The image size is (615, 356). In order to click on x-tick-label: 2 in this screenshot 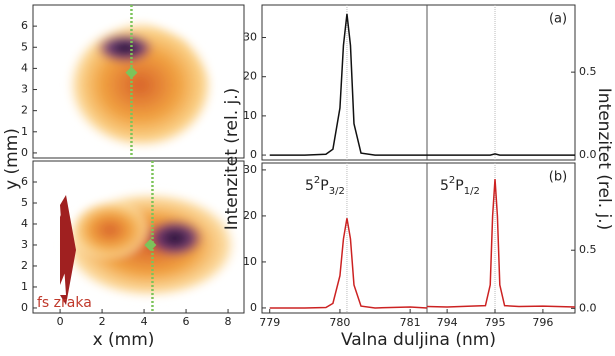, I will do `click(102, 321)`.